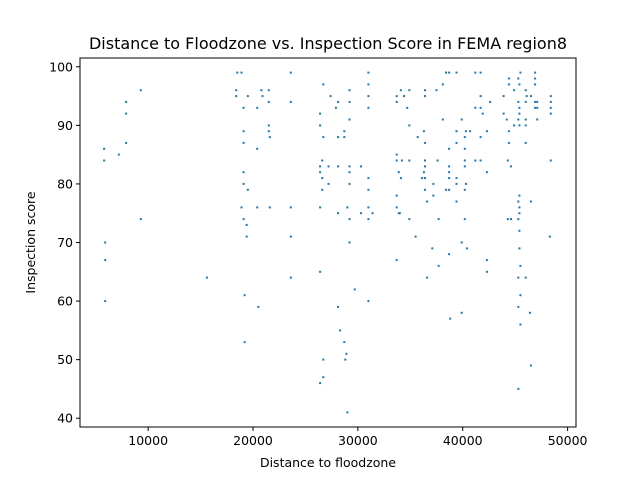  Describe the element at coordinates (65, 125) in the screenshot. I see `y-tick-label: 90` at that location.